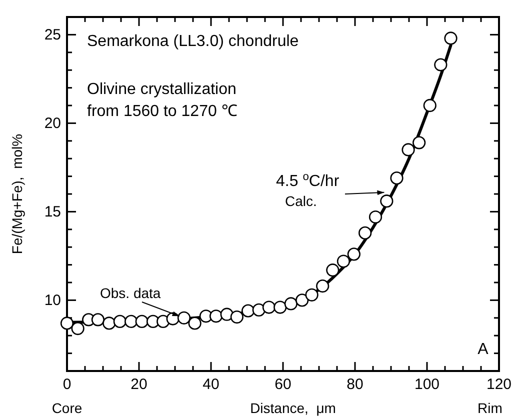  What do you see at coordinates (483, 349) in the screenshot?
I see `annotation: A` at bounding box center [483, 349].